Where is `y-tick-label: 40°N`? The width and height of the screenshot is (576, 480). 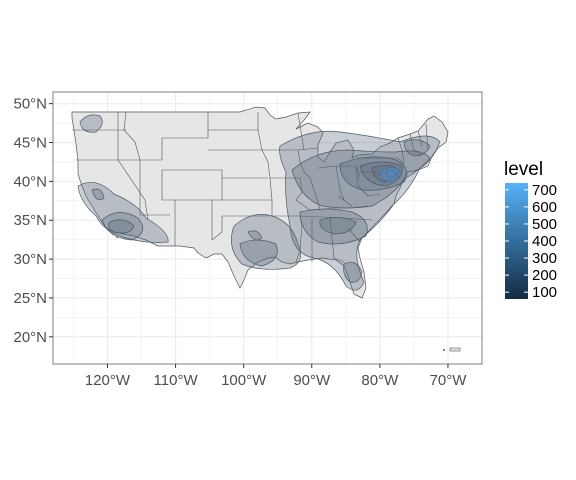 y-tick-label: 40°N is located at coordinates (30, 181).